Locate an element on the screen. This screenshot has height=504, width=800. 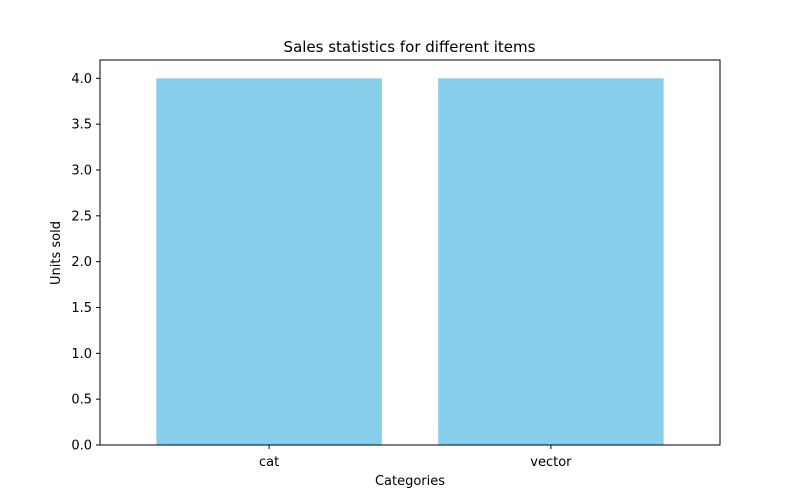
x-axis: cat vector is located at coordinates (415, 457).